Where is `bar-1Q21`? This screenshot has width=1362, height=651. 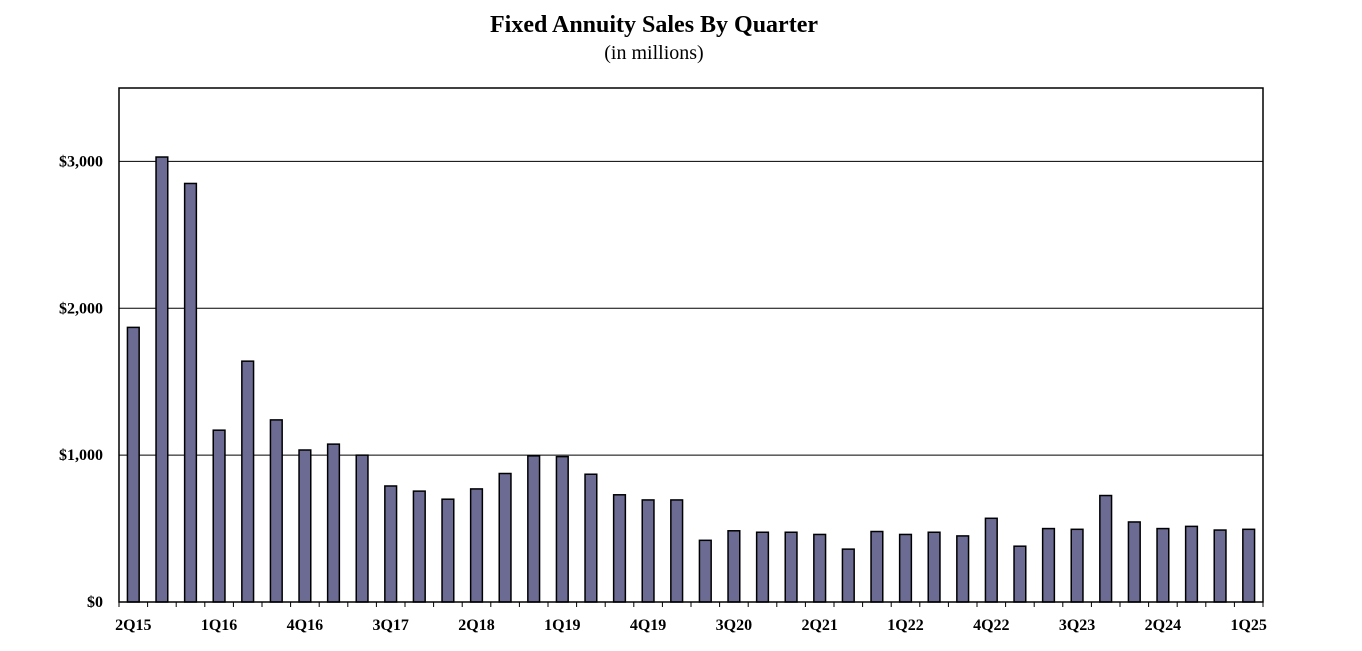
bar-1Q21 is located at coordinates (791, 567).